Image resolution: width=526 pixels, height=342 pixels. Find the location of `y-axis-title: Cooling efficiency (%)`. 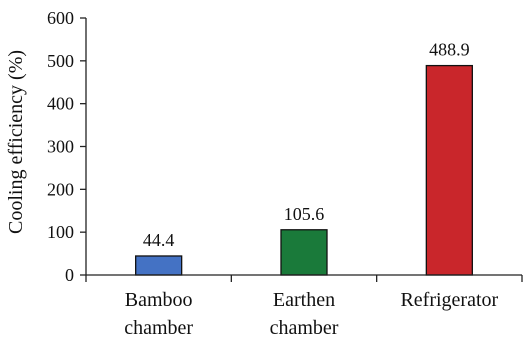

y-axis-title: Cooling efficiency (%) is located at coordinates (16, 142).